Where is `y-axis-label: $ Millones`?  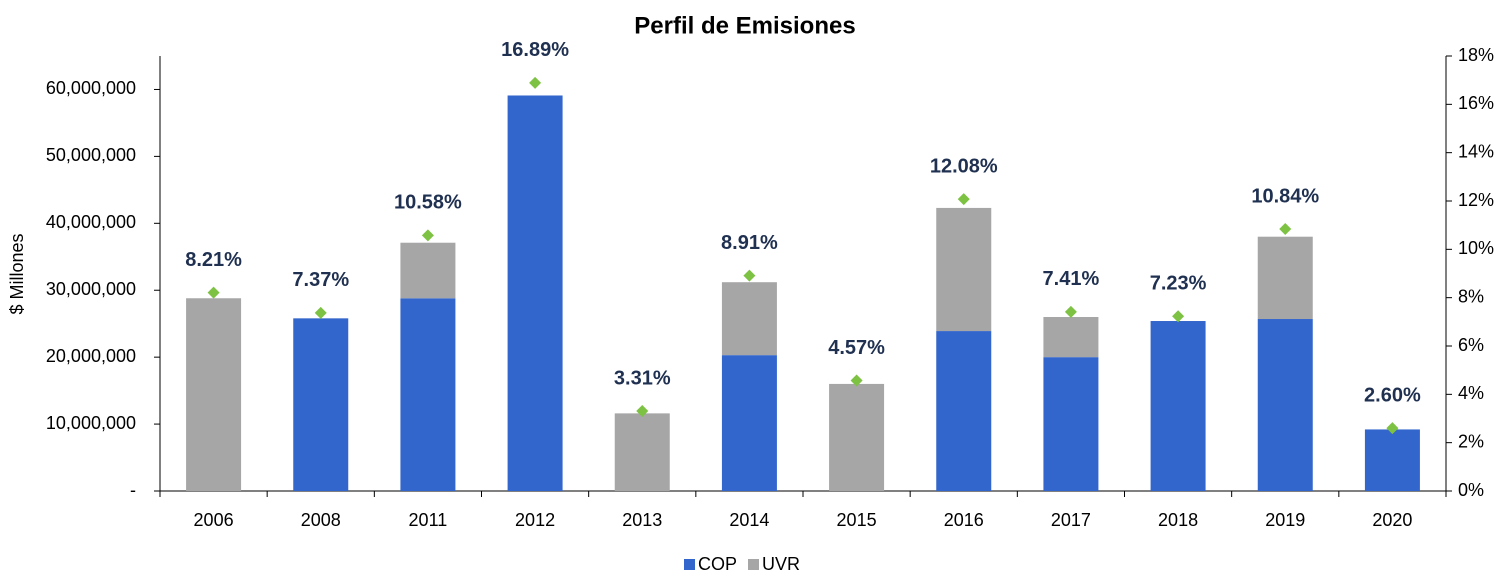 y-axis-label: $ Millones is located at coordinates (17, 273).